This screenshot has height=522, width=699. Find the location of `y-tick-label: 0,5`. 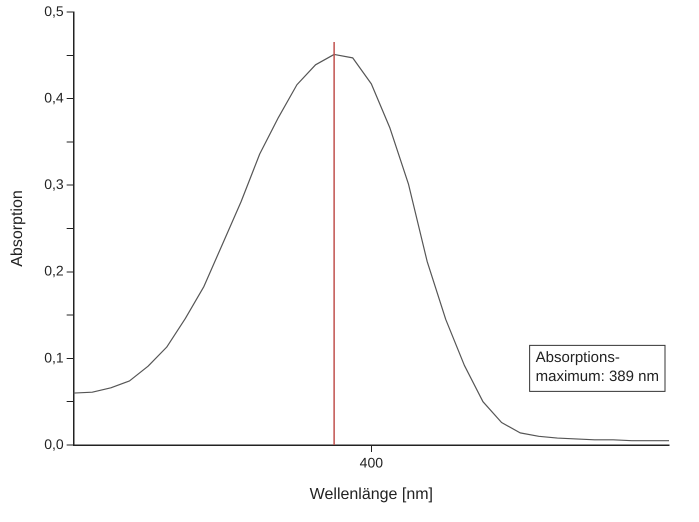

y-tick-label: 0,5 is located at coordinates (54, 10).